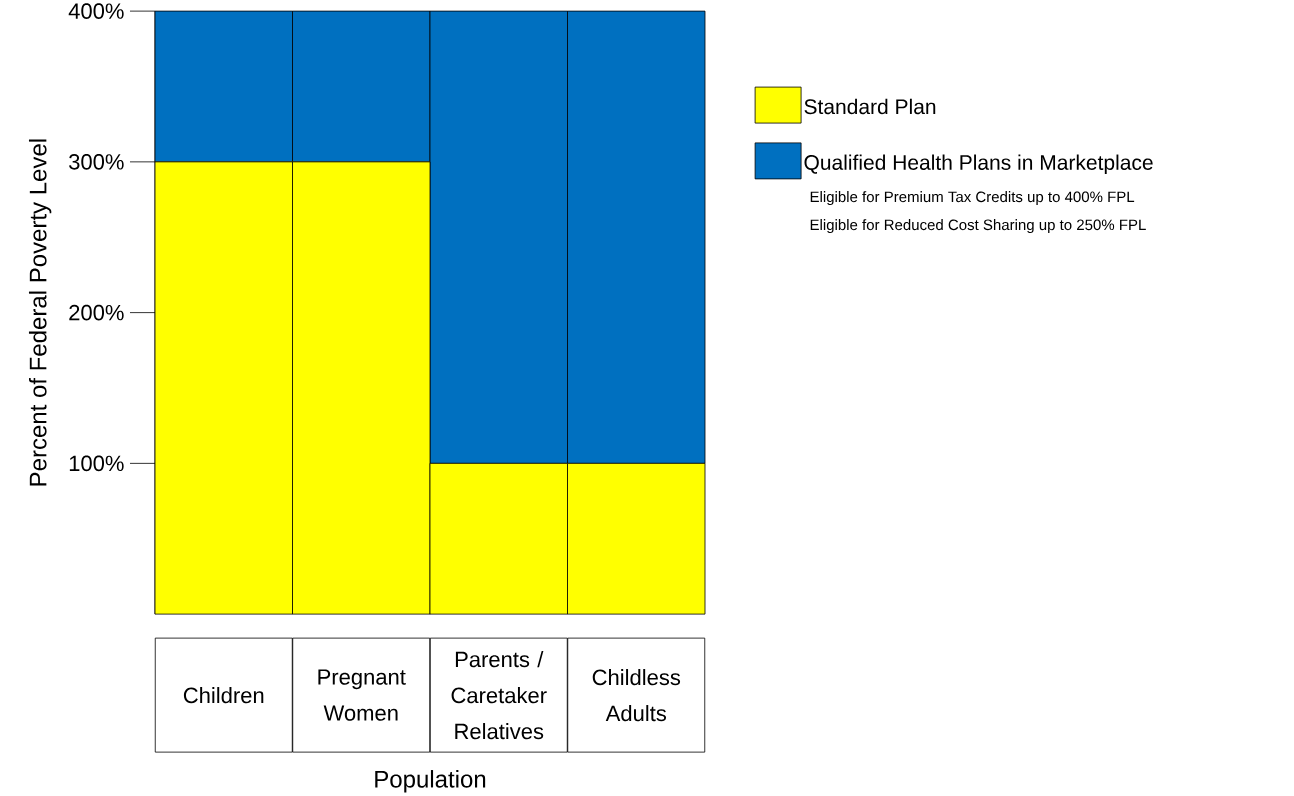  I want to click on text: Eligible for Premium Tax Credits up to 400% FPL, so click(972, 198).